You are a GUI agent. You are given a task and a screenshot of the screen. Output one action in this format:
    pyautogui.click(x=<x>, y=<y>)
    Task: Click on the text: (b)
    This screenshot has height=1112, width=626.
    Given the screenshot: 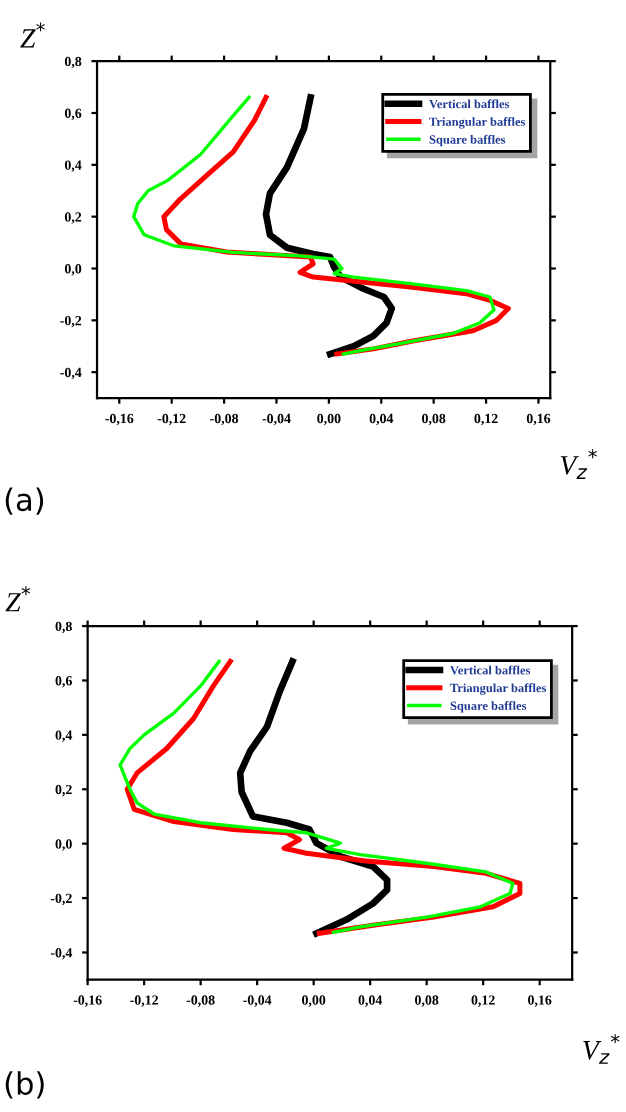 What is the action you would take?
    pyautogui.click(x=24, y=1085)
    